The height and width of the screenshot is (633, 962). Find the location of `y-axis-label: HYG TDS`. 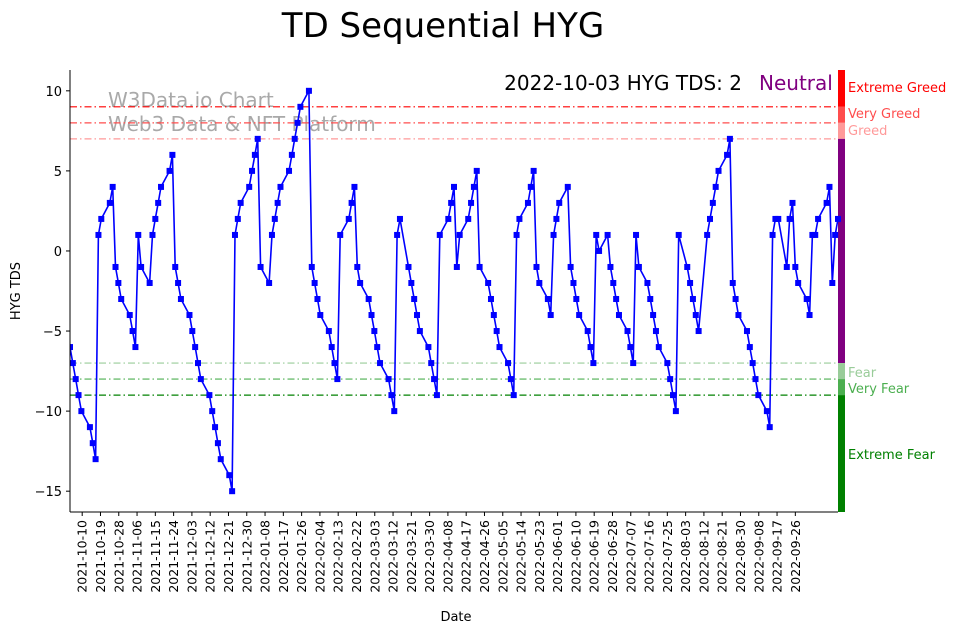

y-axis-label: HYG TDS is located at coordinates (16, 291).